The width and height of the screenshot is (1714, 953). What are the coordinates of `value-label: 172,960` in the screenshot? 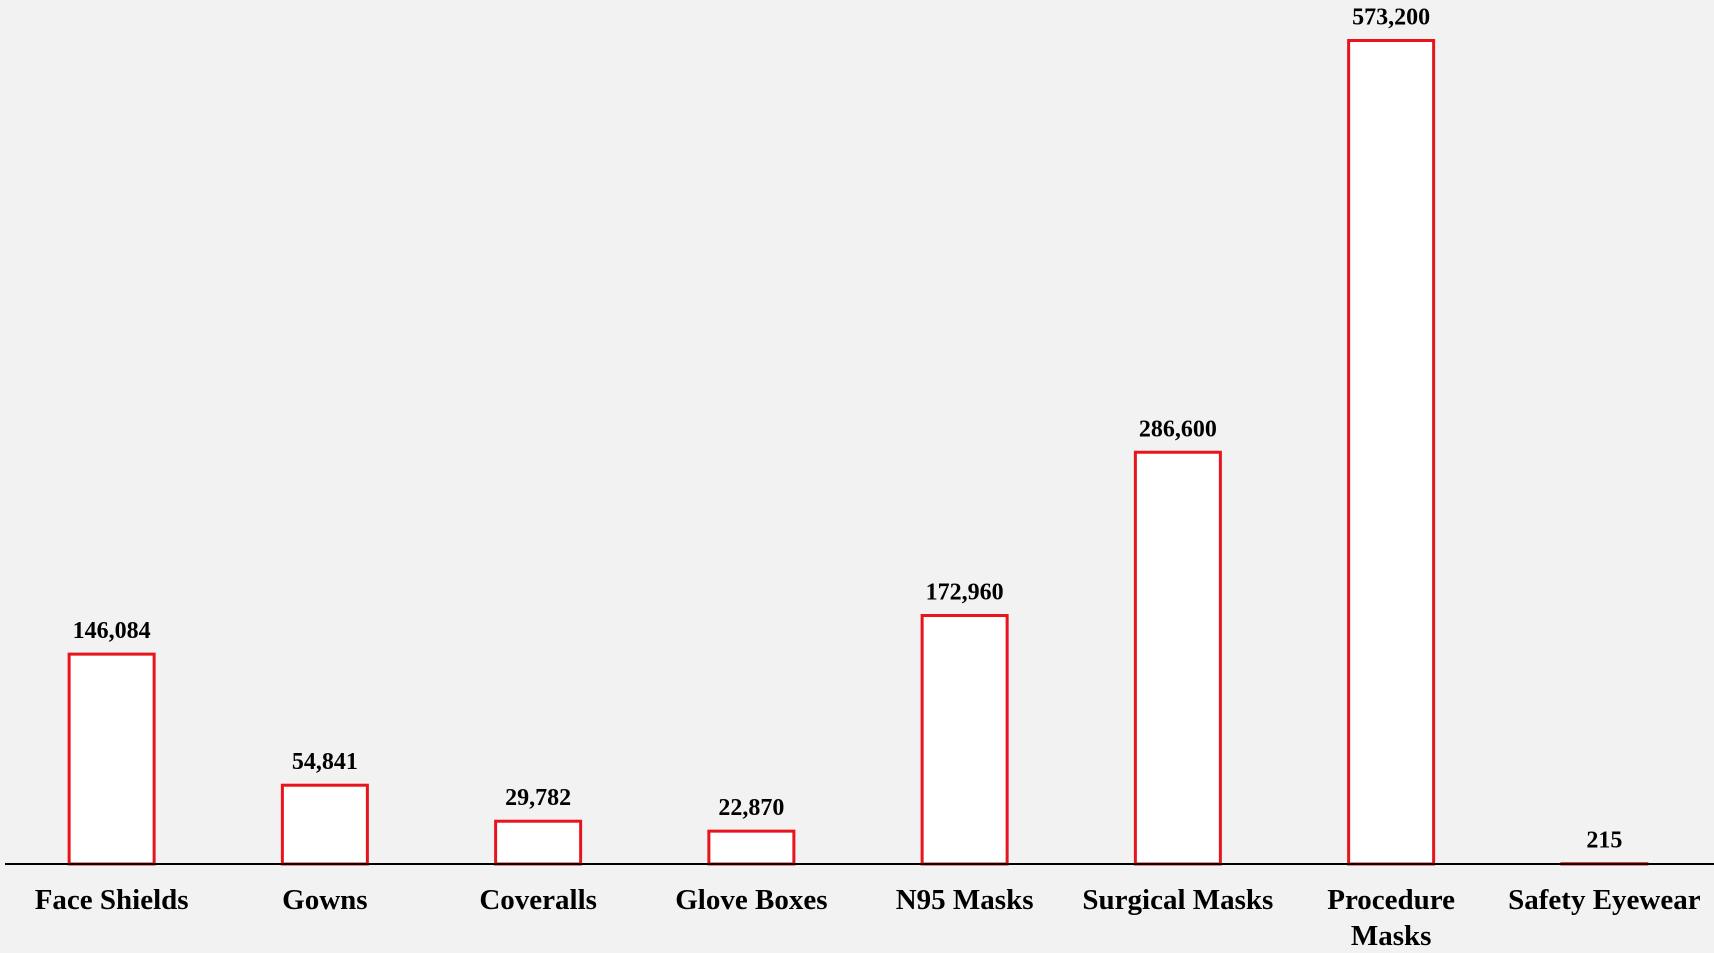 It's located at (965, 593).